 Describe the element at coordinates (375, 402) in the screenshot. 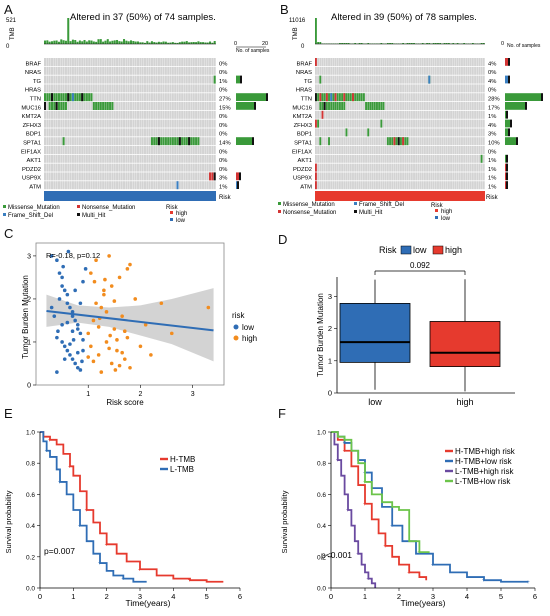

I see `x-tick-label: low` at that location.